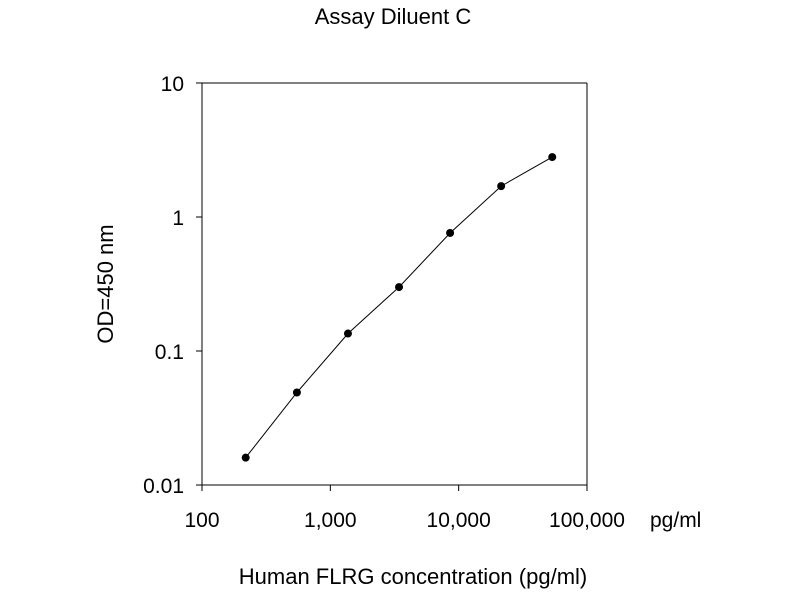  Describe the element at coordinates (587, 520) in the screenshot. I see `x-tick-label: 100,000` at that location.